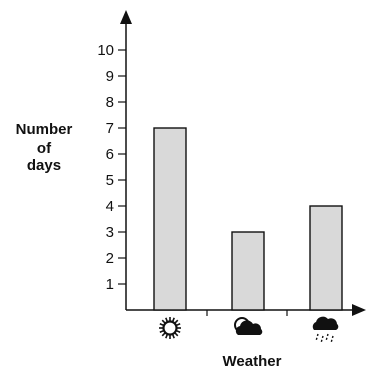 The width and height of the screenshot is (380, 374). I want to click on y-tick-label: 9, so click(110, 76).